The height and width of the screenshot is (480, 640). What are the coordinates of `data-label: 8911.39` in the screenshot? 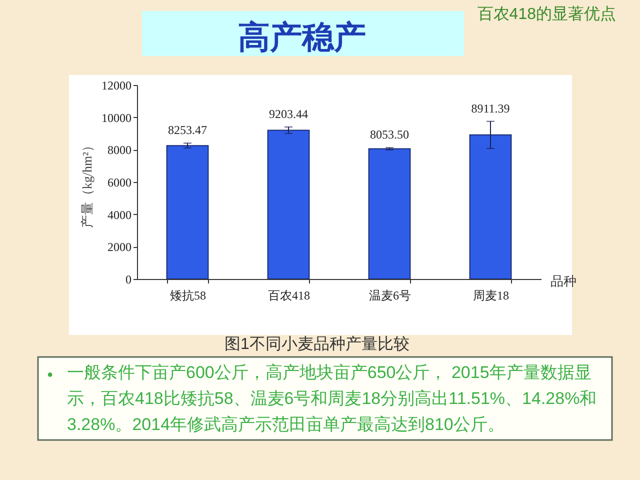 It's located at (490, 108).